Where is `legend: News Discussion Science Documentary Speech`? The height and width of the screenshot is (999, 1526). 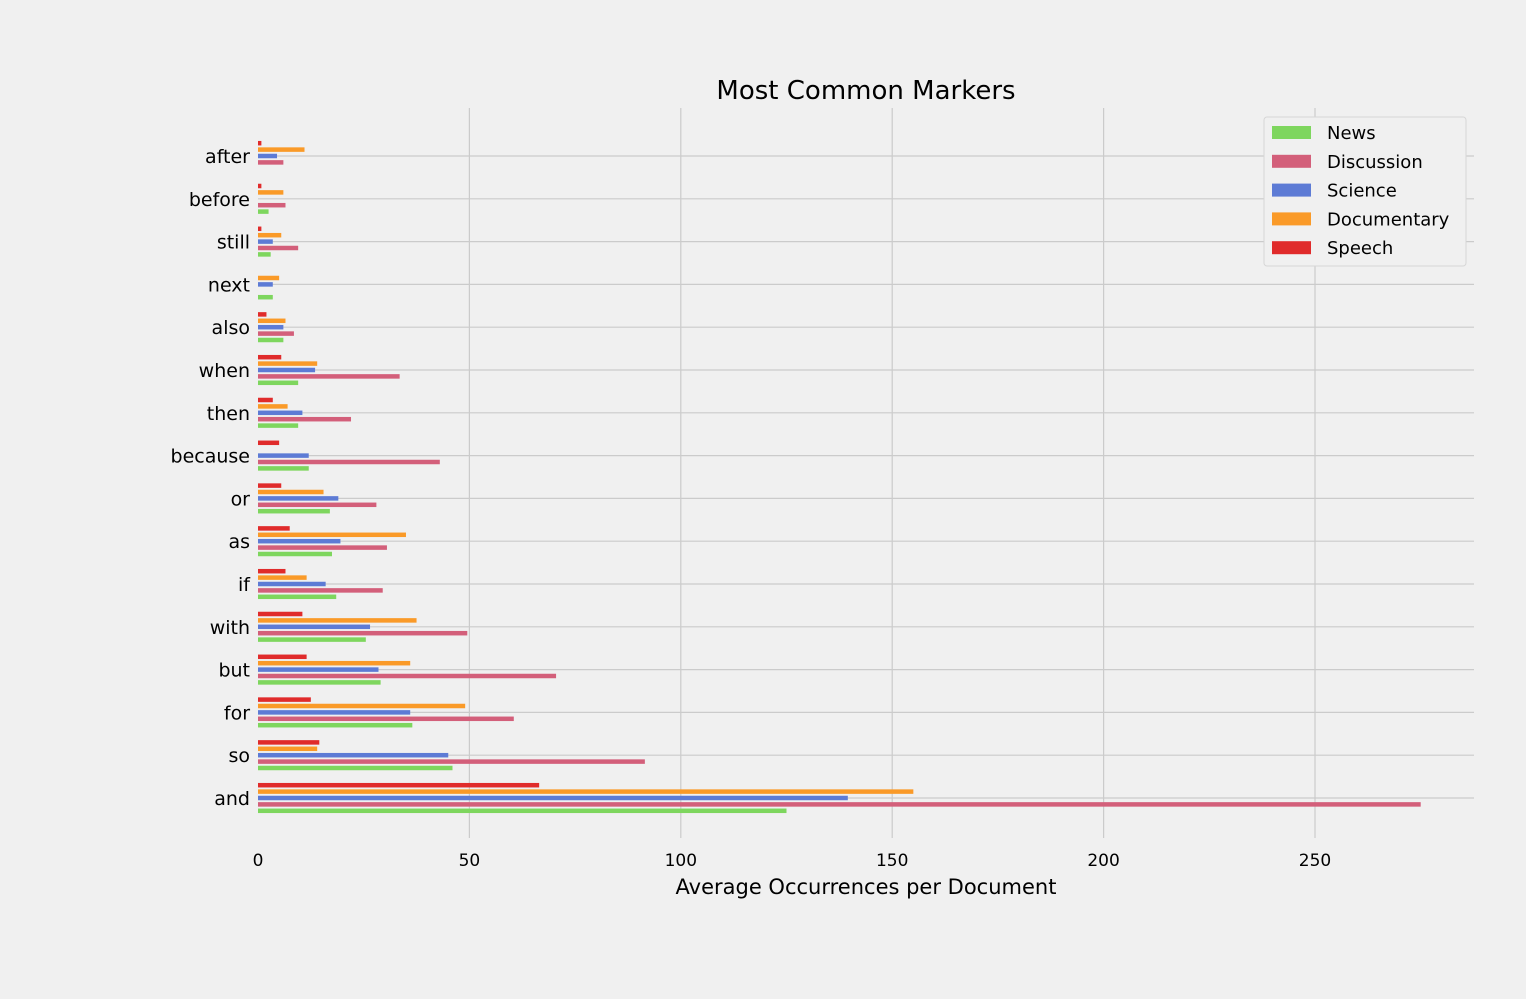
legend: News Discussion Science Documentary Speech is located at coordinates (1365, 191).